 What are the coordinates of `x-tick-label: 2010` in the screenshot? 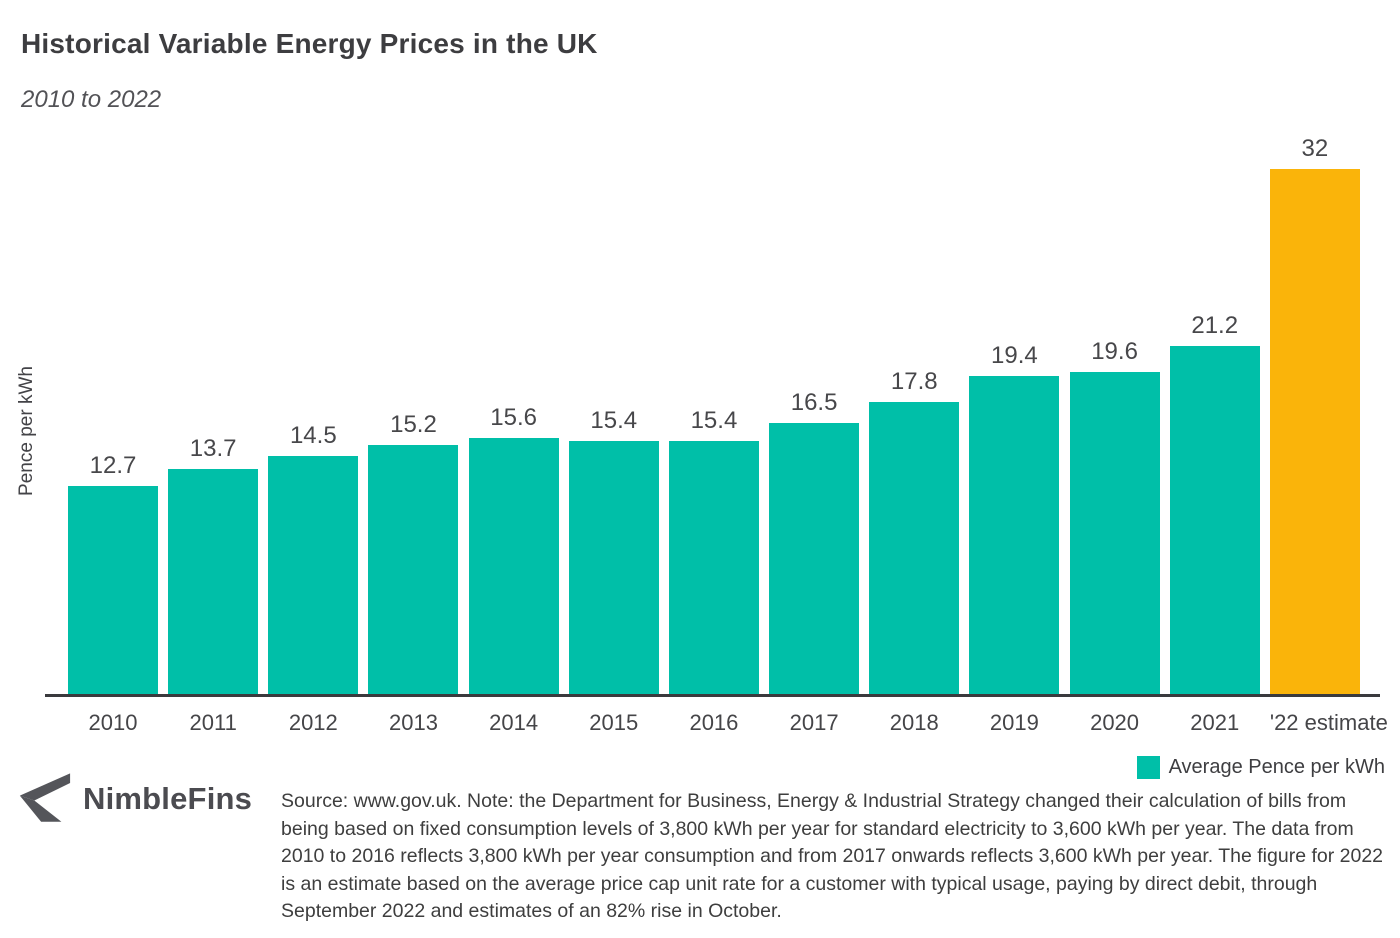 It's located at (113, 722).